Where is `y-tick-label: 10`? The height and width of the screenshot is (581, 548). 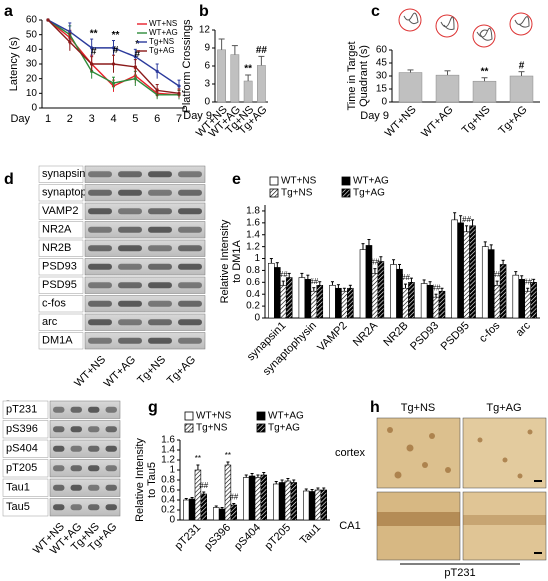
y-tick-label: 10 is located at coordinates (32, 93).